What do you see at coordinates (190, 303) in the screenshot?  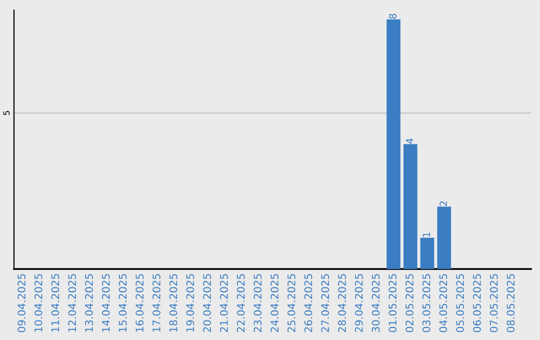 I see `x-tick-label: 19.04.2025` at bounding box center [190, 303].